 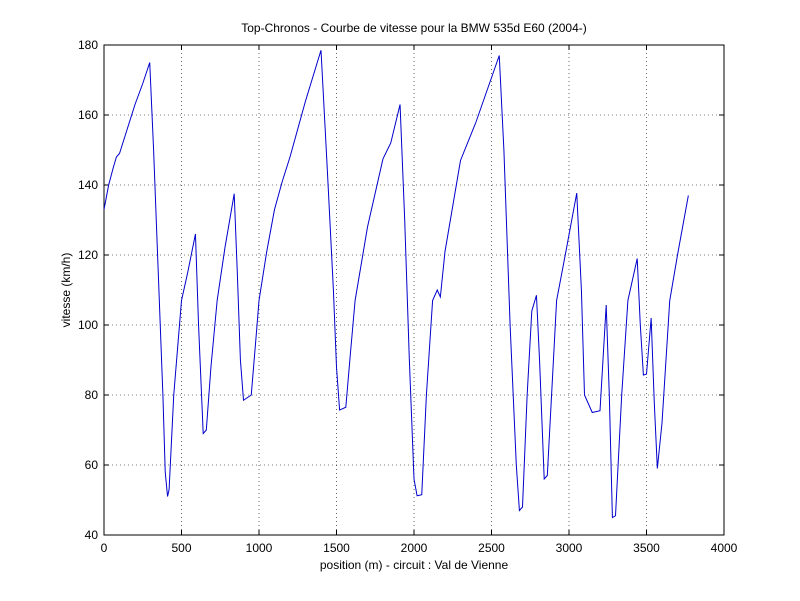 What do you see at coordinates (92, 465) in the screenshot?
I see `y-tick-label: 60` at bounding box center [92, 465].